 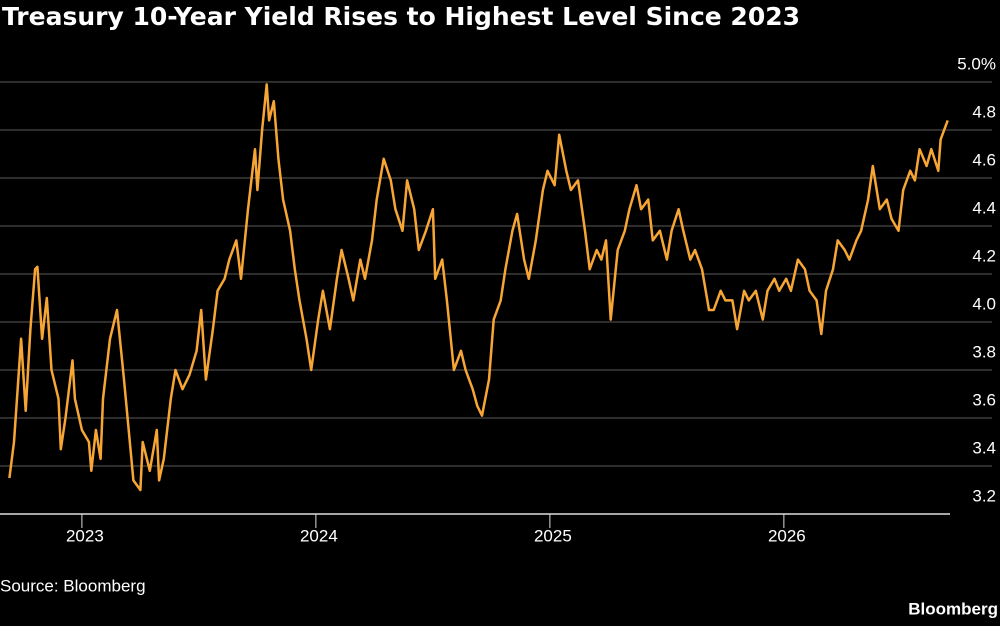 What do you see at coordinates (553, 535) in the screenshot?
I see `x-tick-label: 2025` at bounding box center [553, 535].